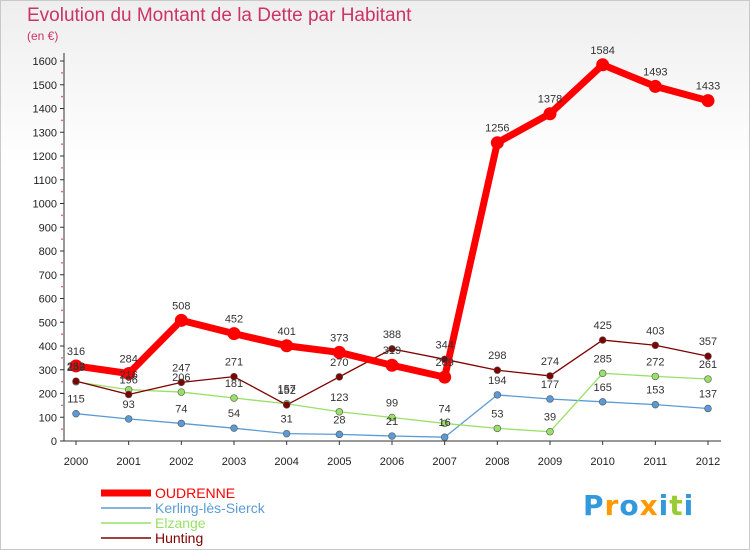  What do you see at coordinates (339, 338) in the screenshot?
I see `data-label: 373` at bounding box center [339, 338].